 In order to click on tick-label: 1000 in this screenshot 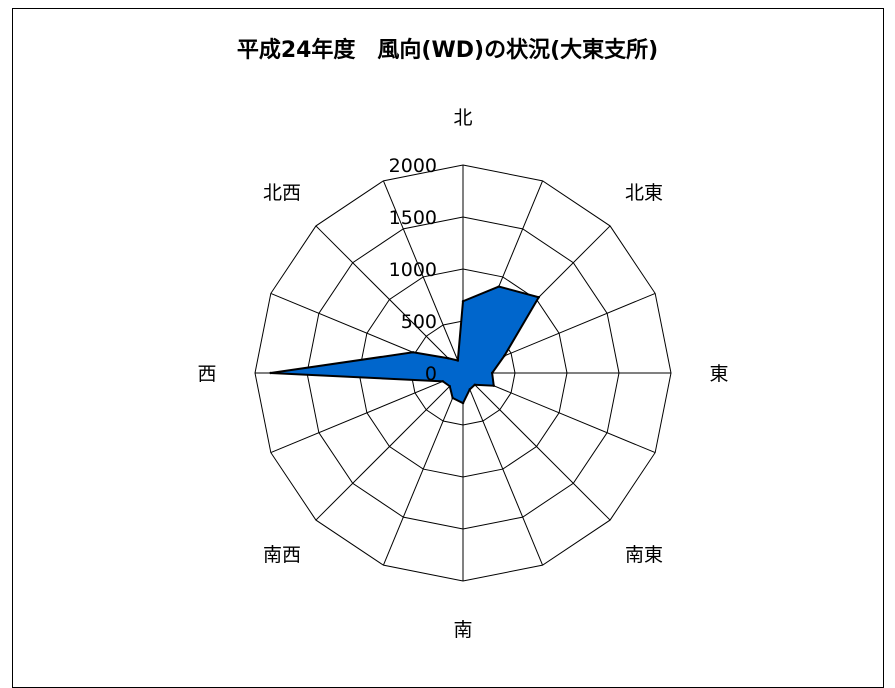, I will do `click(413, 270)`.